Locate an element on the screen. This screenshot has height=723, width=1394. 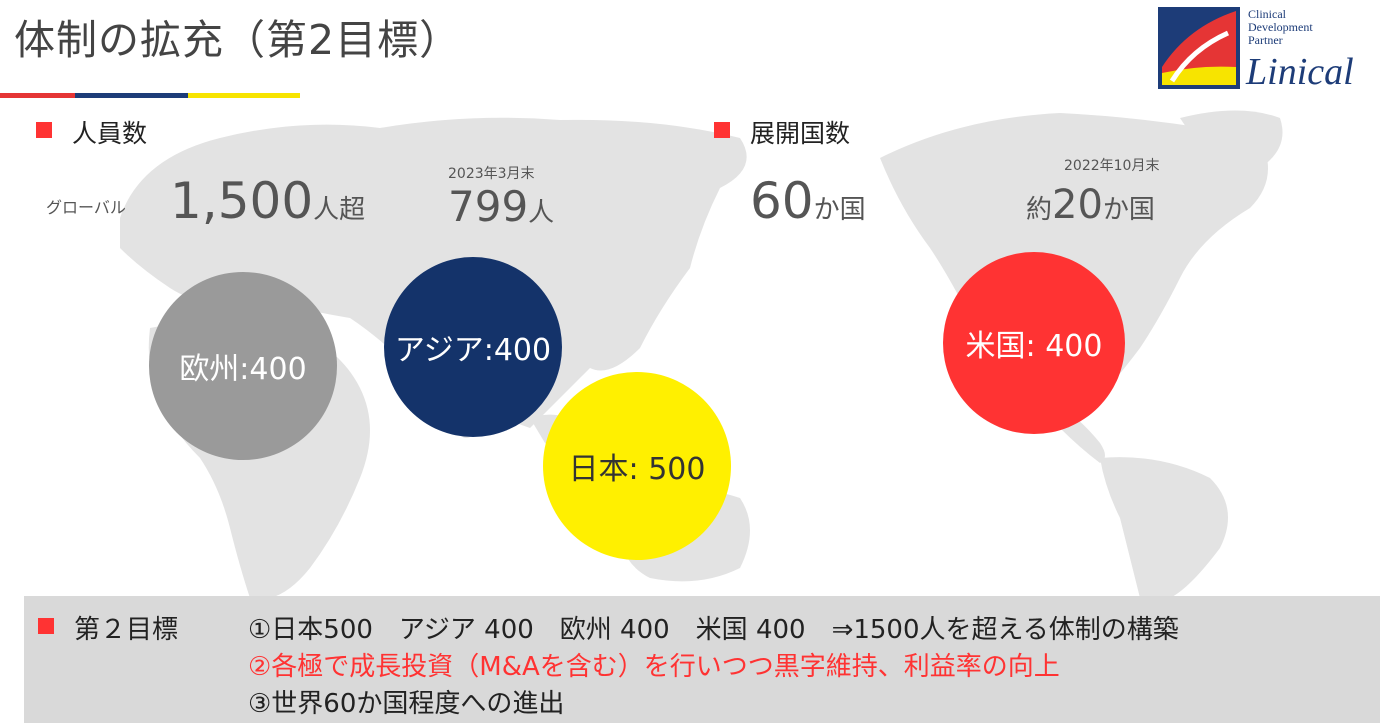
asia-circle: アジア:400 is located at coordinates (473, 347).